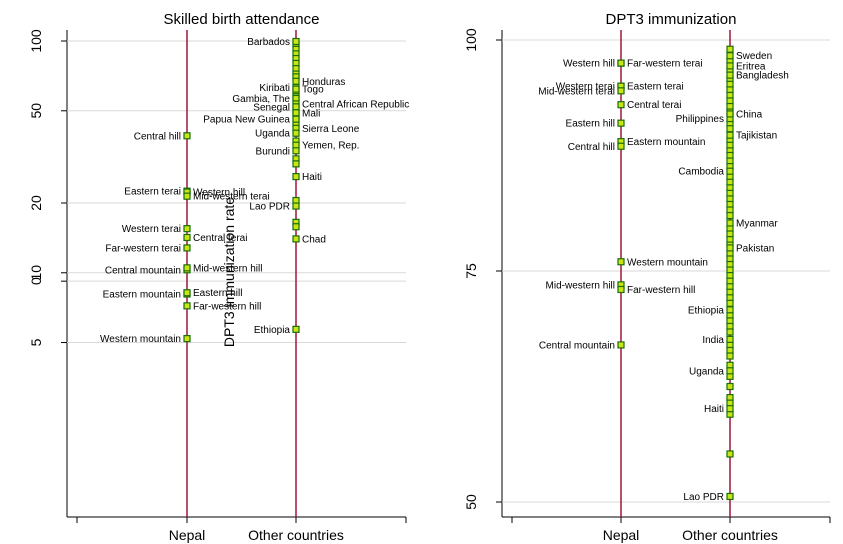 This screenshot has height=544, width=843. What do you see at coordinates (713, 340) in the screenshot?
I see `data-label: India` at bounding box center [713, 340].